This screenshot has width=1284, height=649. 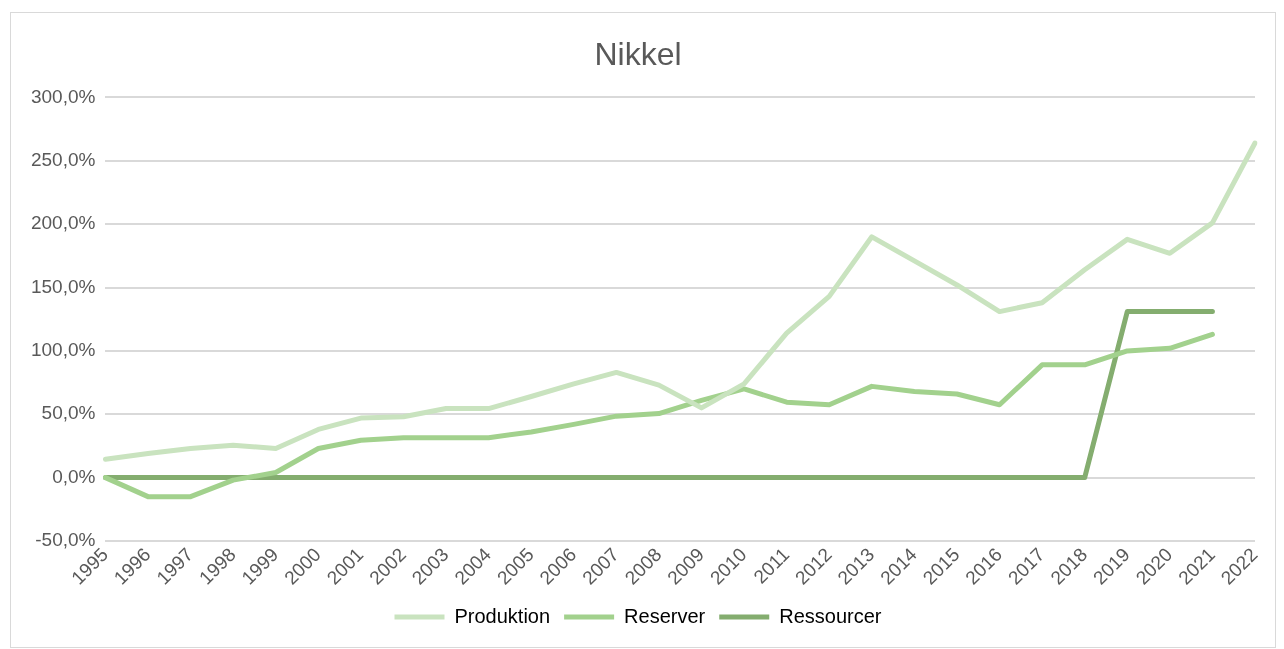 I want to click on legend-label: Produktion, so click(x=502, y=615).